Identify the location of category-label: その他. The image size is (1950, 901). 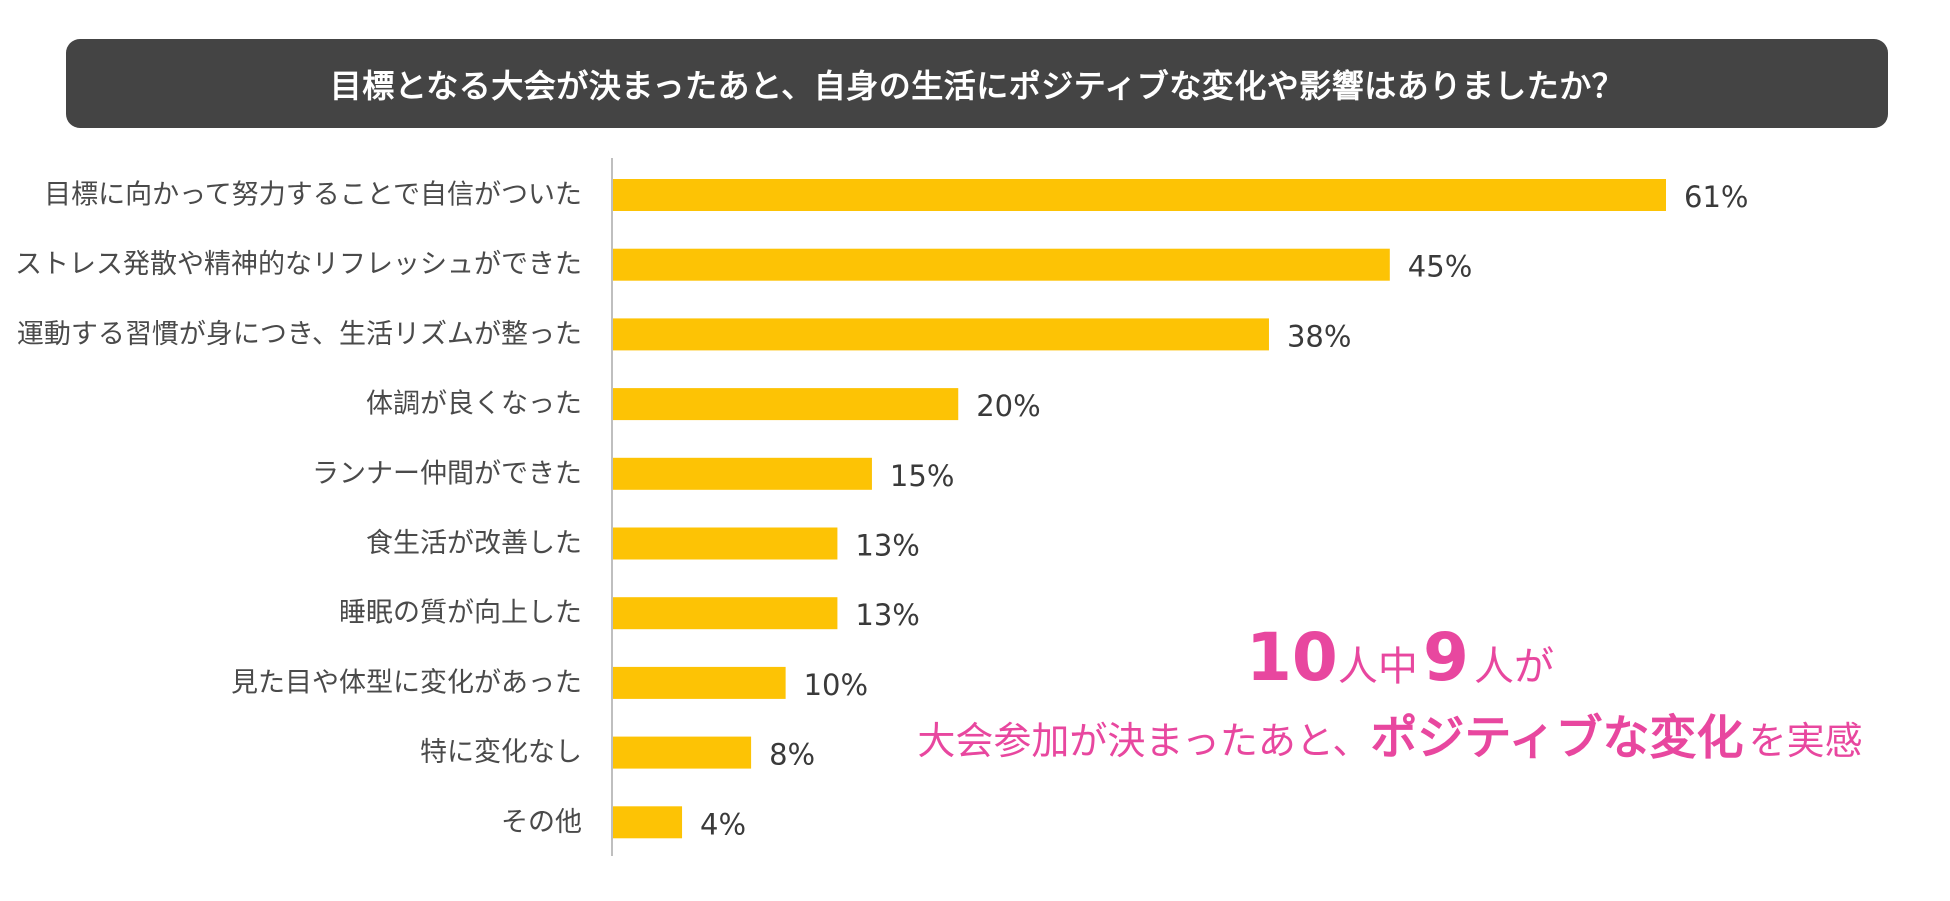
(541, 822).